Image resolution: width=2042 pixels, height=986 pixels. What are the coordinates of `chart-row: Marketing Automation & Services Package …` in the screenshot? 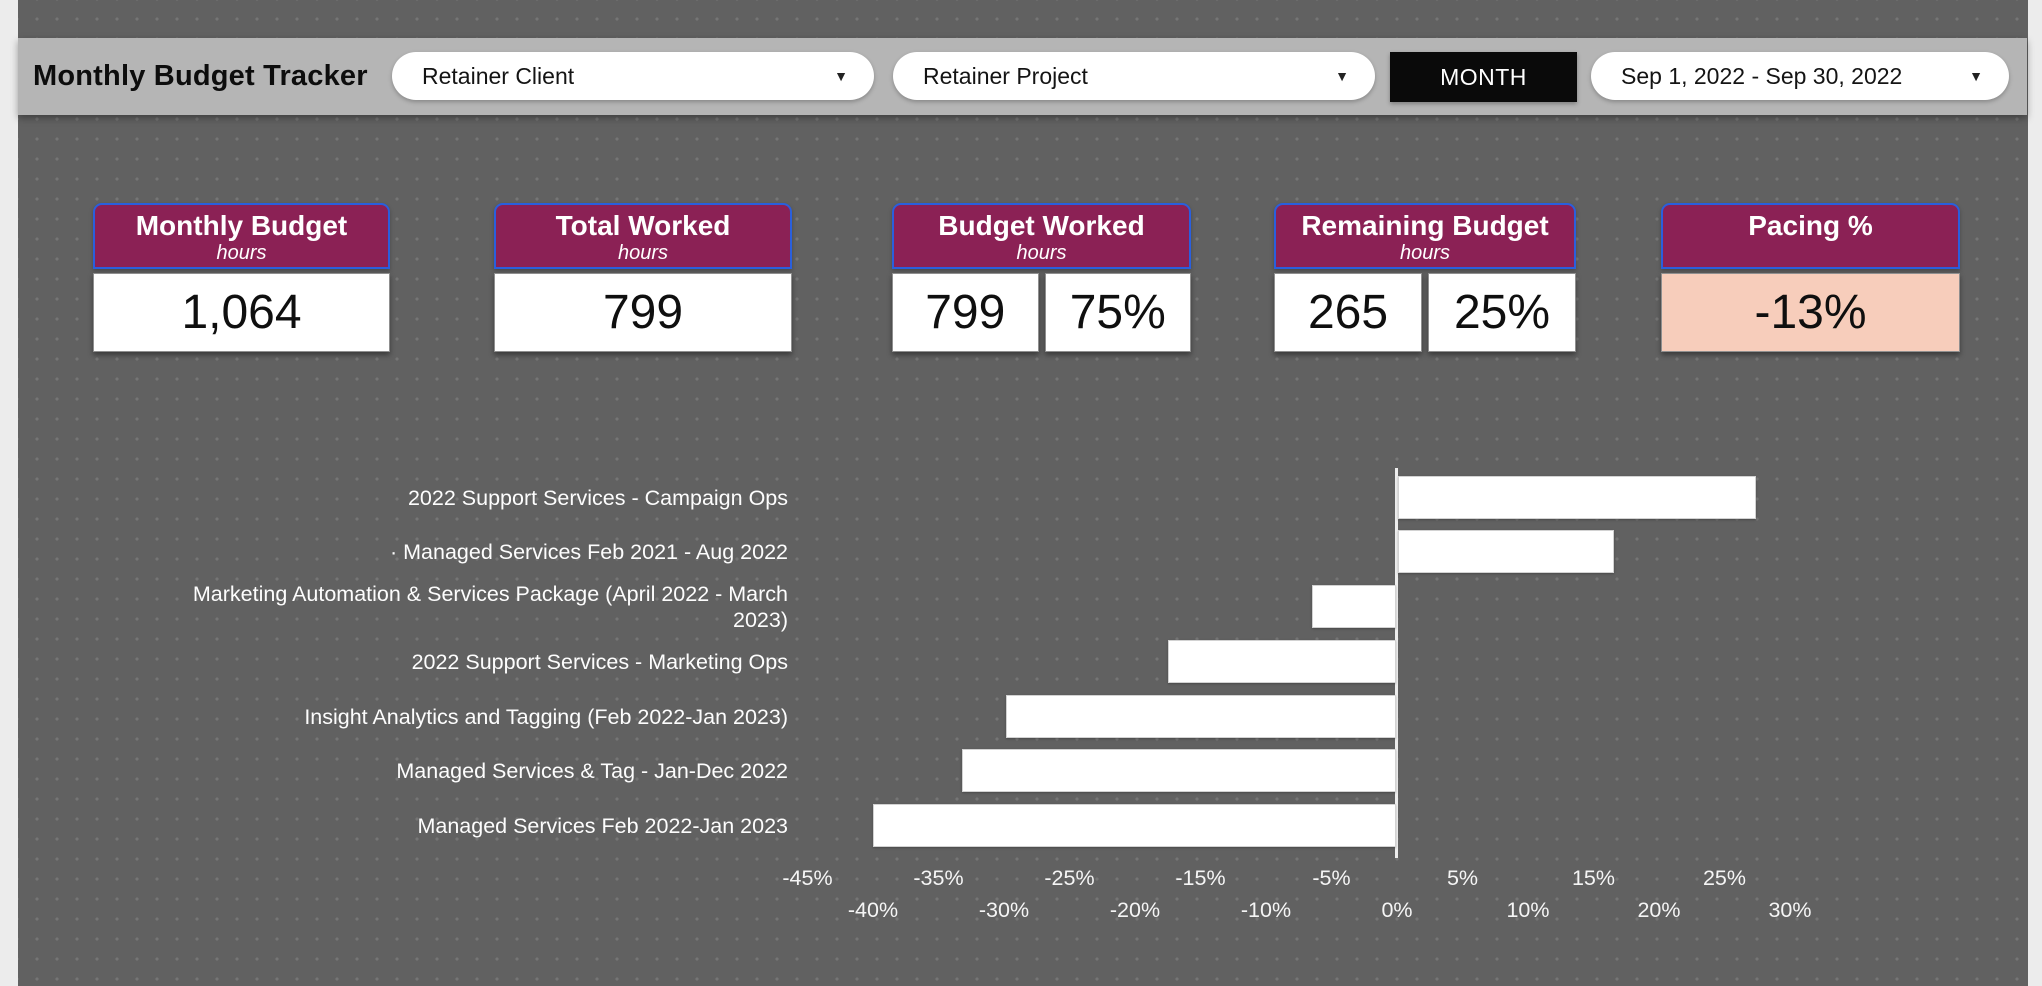 It's located at (1023, 606).